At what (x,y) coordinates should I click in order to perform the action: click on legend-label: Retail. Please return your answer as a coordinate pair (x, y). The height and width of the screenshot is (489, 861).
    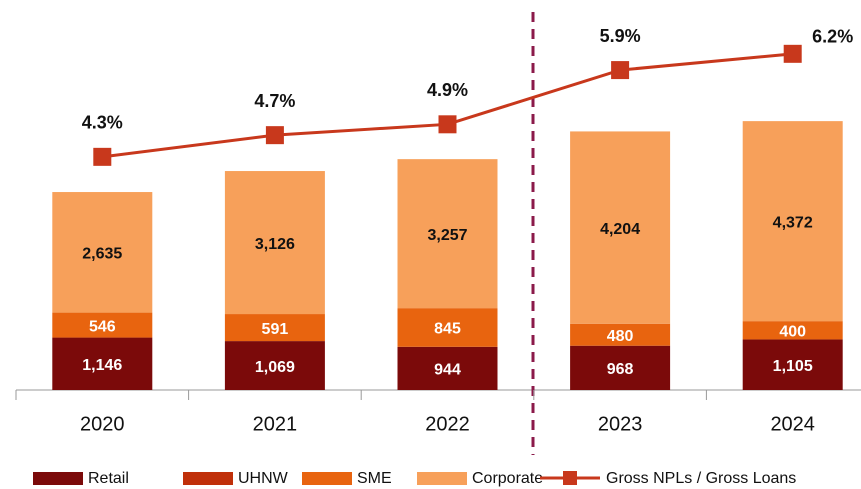
    Looking at the image, I should click on (108, 478).